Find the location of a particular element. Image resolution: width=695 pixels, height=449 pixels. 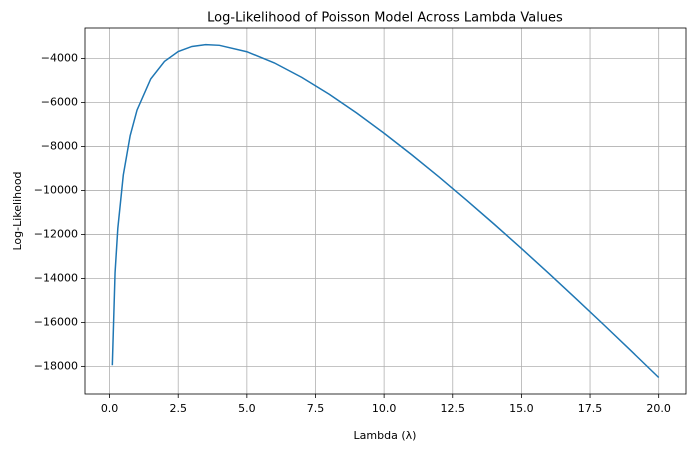

x-tick-label: 17.5 is located at coordinates (590, 408).